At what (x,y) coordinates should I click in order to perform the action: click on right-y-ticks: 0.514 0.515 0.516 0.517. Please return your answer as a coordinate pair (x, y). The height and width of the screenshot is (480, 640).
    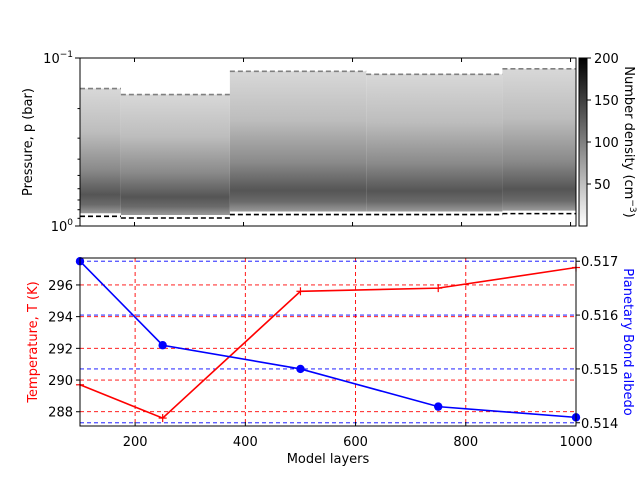
    Looking at the image, I should click on (597, 343).